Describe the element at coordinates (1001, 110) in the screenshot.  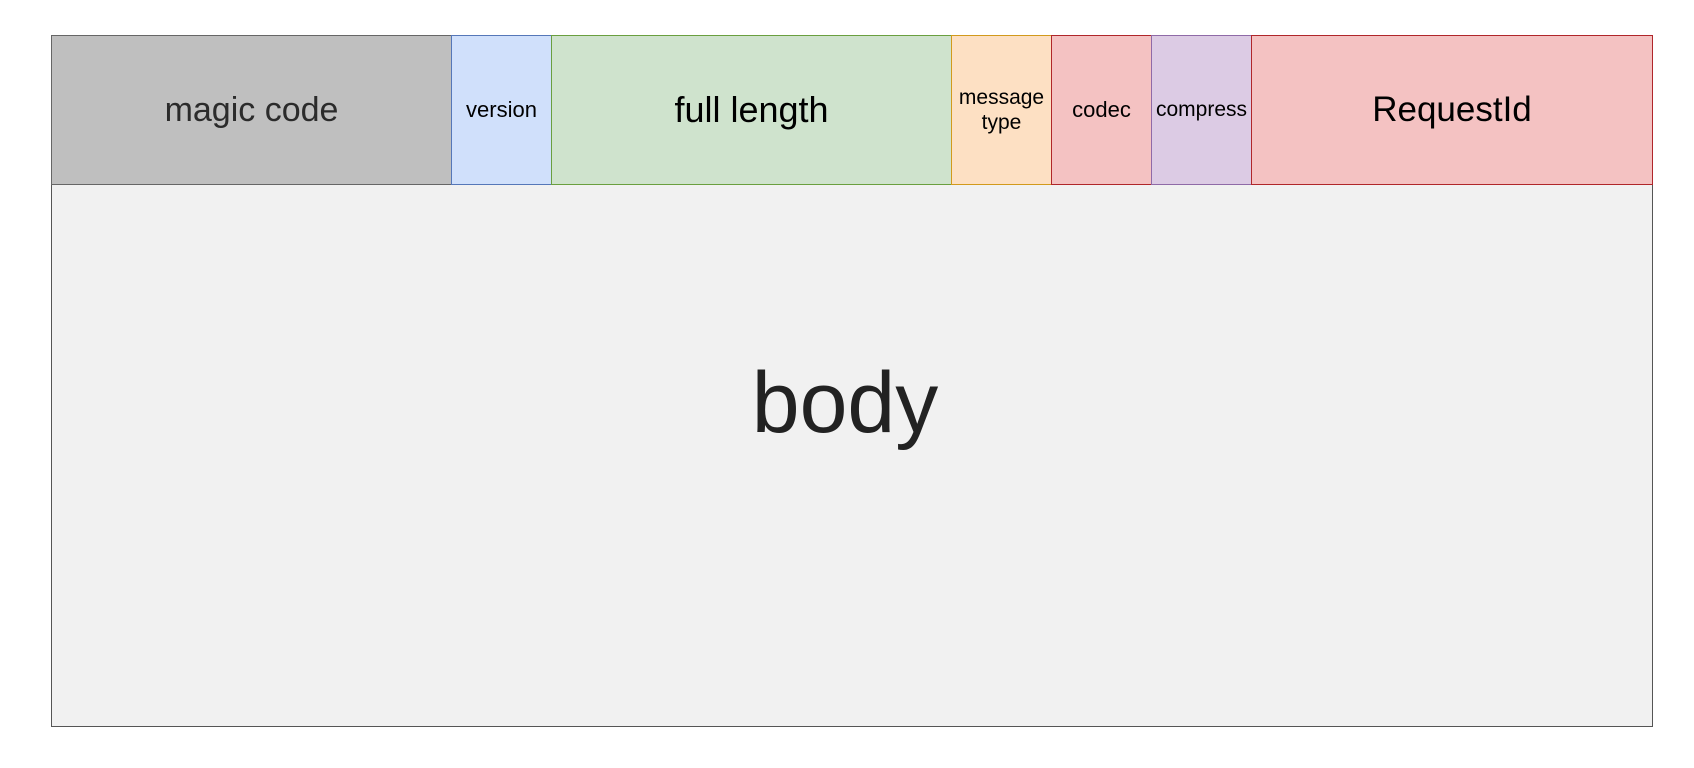
I see `message-type-field: message type` at that location.